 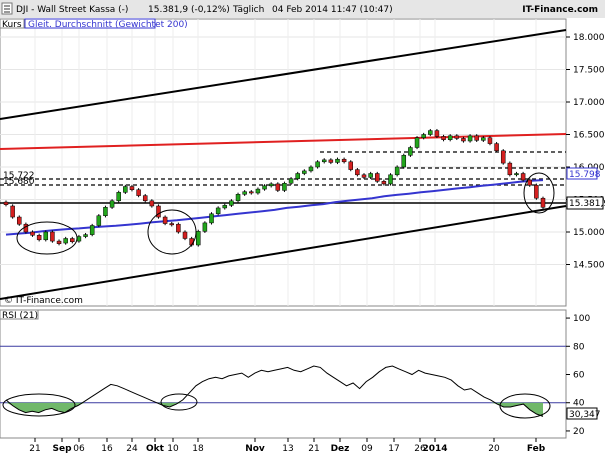 What do you see at coordinates (340, 449) in the screenshot?
I see `date-tick-label: Dez` at bounding box center [340, 449].